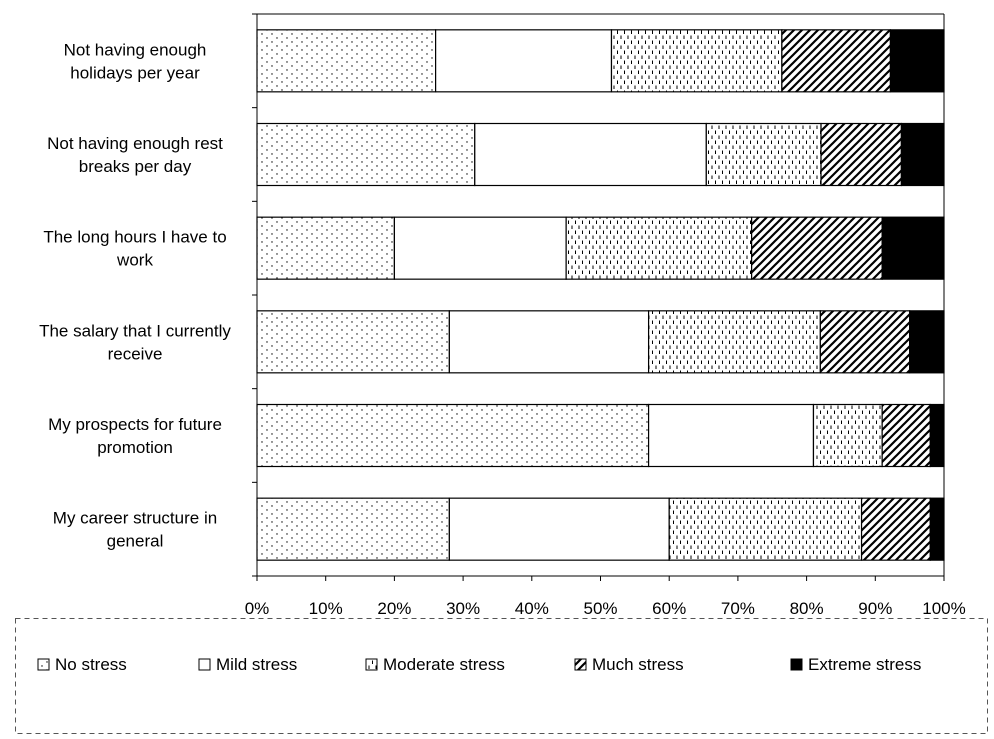 The image size is (994, 739). What do you see at coordinates (738, 608) in the screenshot?
I see `x-tick-label: 70%` at bounding box center [738, 608].